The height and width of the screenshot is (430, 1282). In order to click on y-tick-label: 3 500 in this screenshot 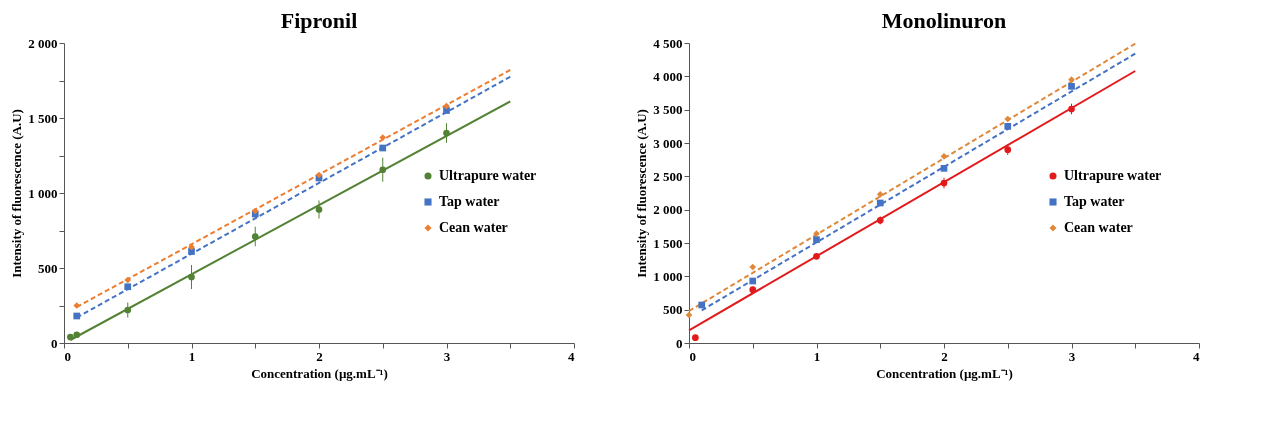, I will do `click(668, 110)`.